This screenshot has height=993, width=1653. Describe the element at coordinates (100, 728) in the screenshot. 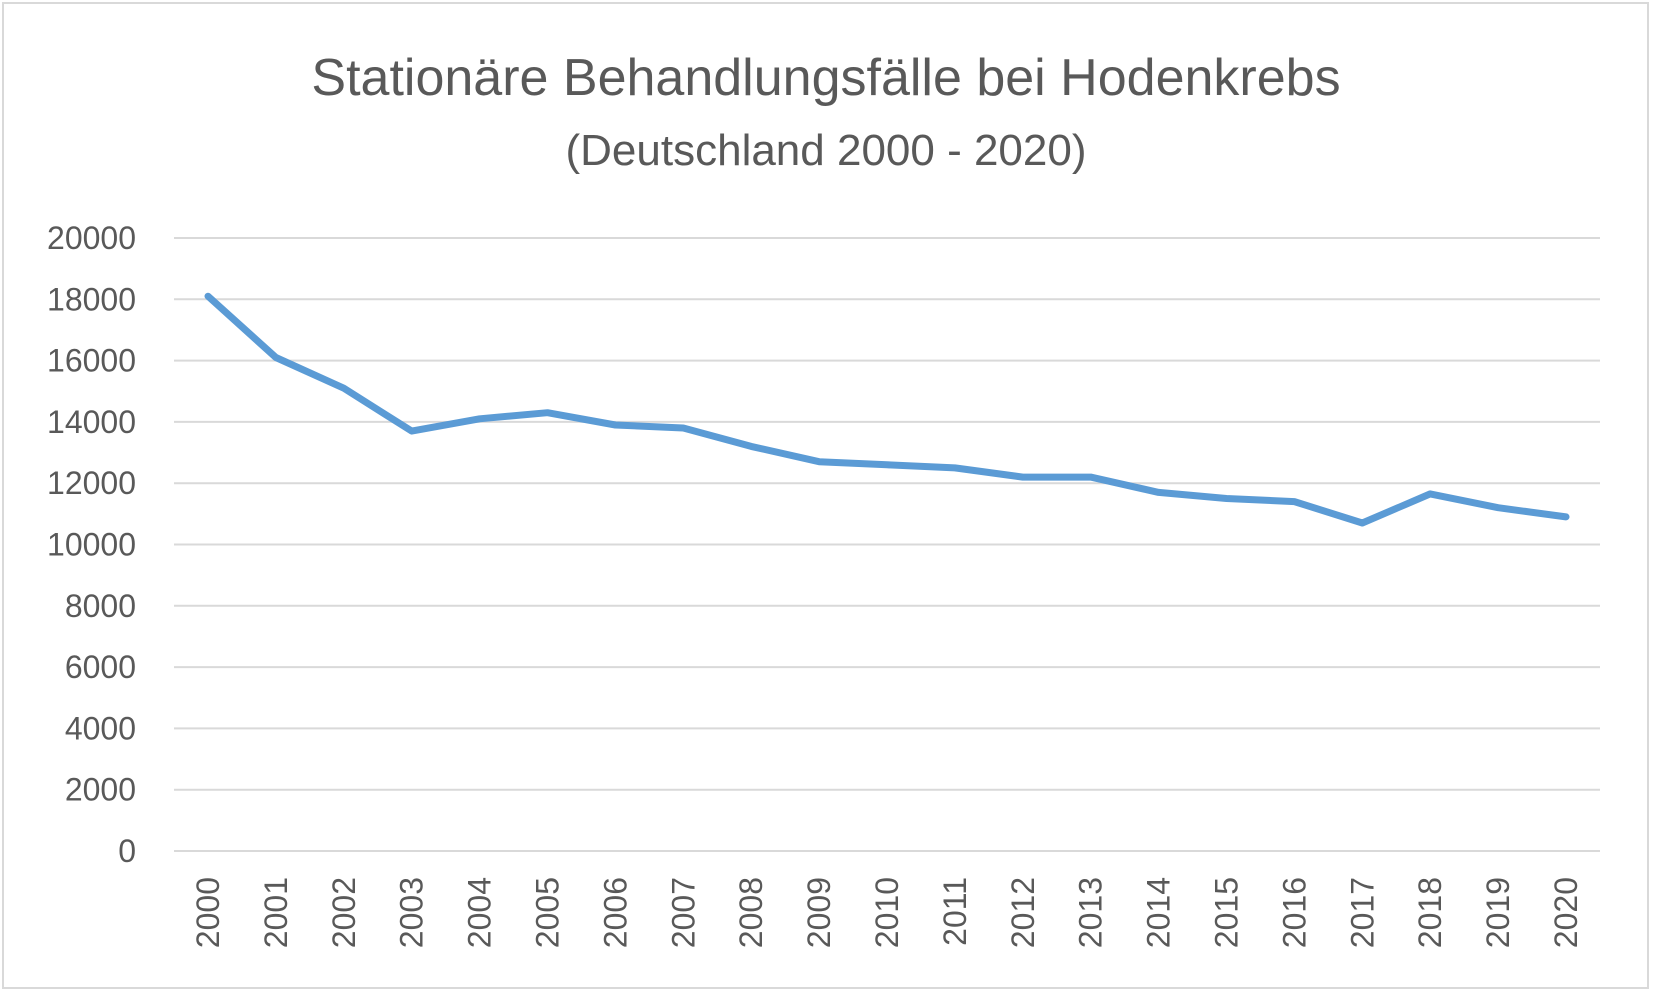

I see `y-tick-label: 4000` at that location.